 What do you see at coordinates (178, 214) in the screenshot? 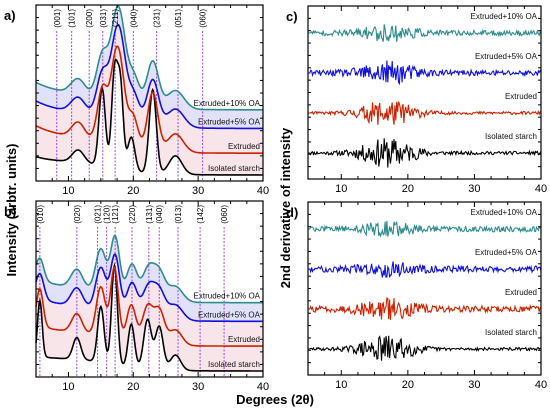
I see `reflection-label: (013)` at bounding box center [178, 214].